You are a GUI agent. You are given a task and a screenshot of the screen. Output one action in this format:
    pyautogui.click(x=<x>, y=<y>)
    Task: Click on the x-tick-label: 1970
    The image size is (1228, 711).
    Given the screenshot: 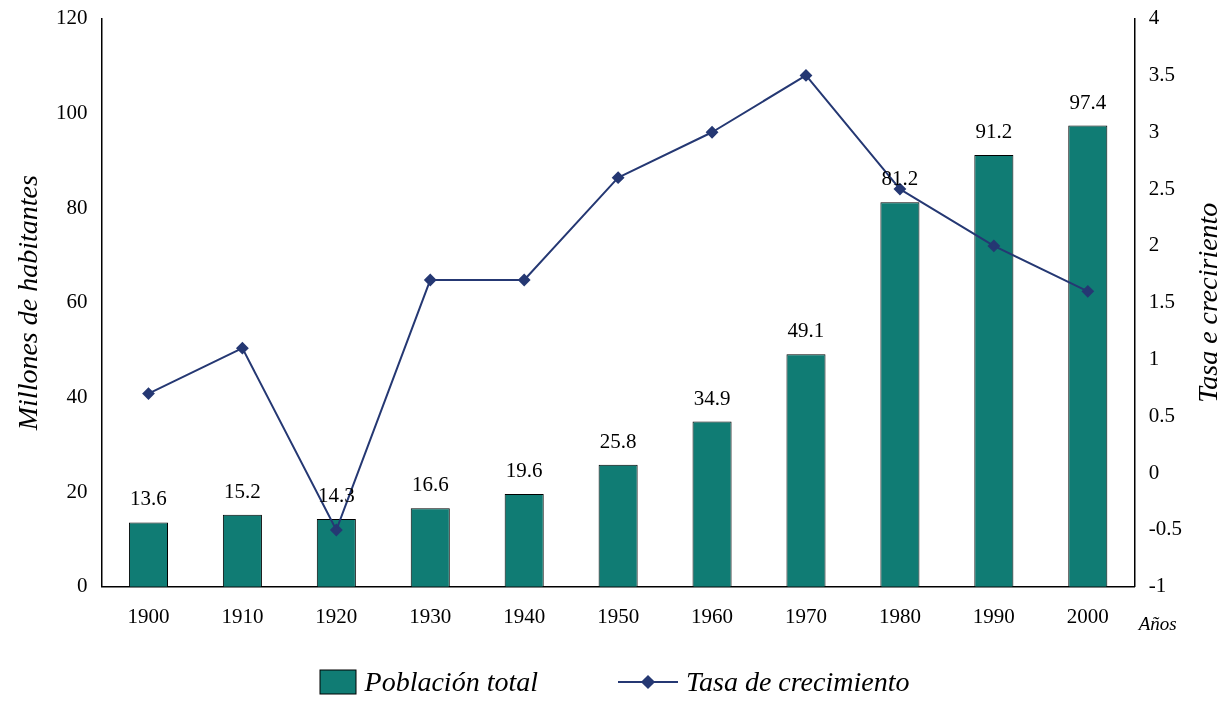 What is the action you would take?
    pyautogui.click(x=805, y=615)
    